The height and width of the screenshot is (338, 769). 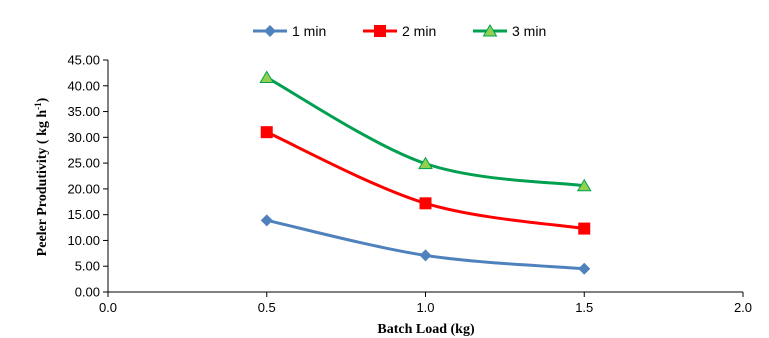 I want to click on x-tick-label: 2.0, so click(x=743, y=307).